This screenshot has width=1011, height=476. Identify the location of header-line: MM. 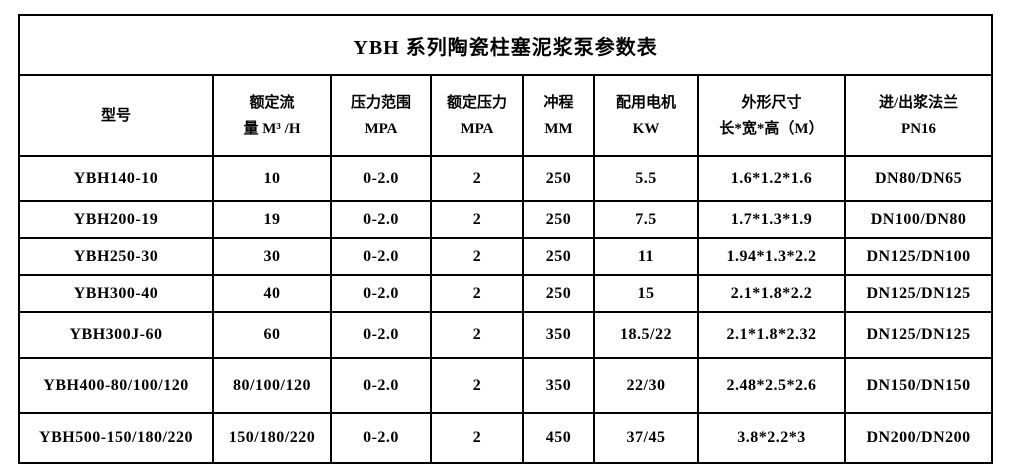
(558, 128).